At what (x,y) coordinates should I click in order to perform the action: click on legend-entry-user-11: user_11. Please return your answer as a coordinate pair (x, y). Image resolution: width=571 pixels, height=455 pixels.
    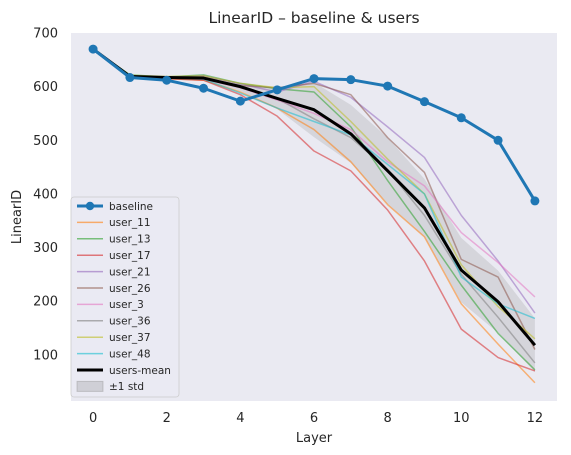
    Looking at the image, I should click on (114, 223).